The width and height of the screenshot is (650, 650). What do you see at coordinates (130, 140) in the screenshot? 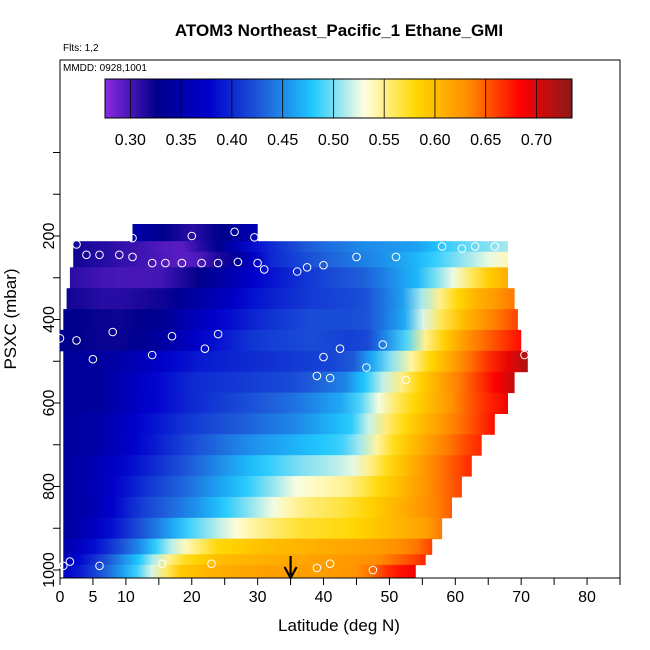
I see `colorbar-tick-label: 0.30` at bounding box center [130, 140].